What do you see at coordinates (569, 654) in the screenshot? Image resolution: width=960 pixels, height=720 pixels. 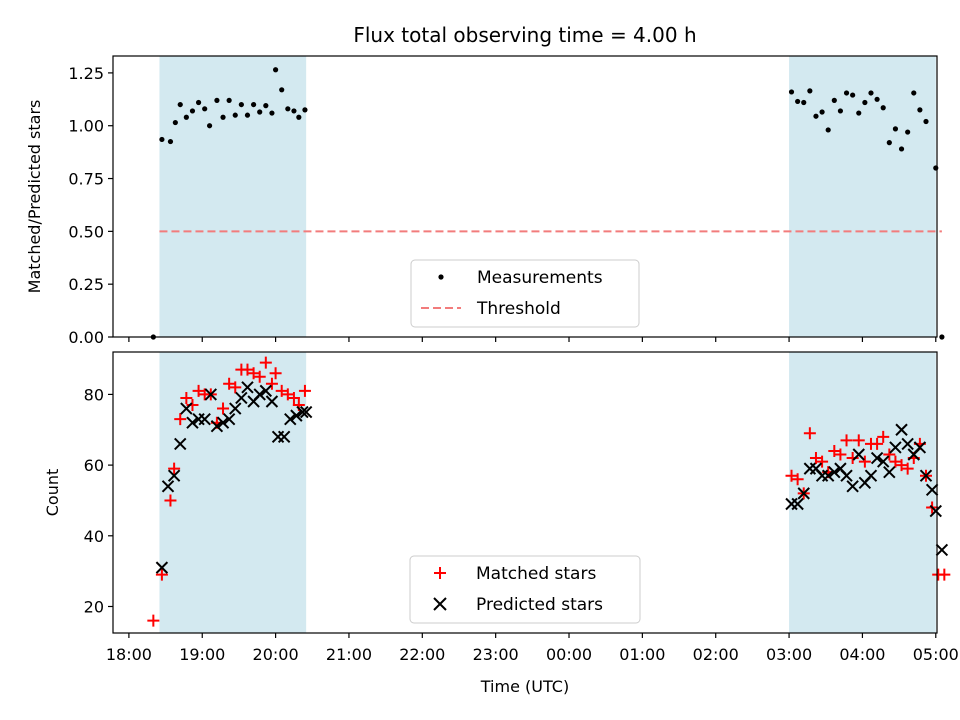 I see `x-tick-label: 00:00` at bounding box center [569, 654].